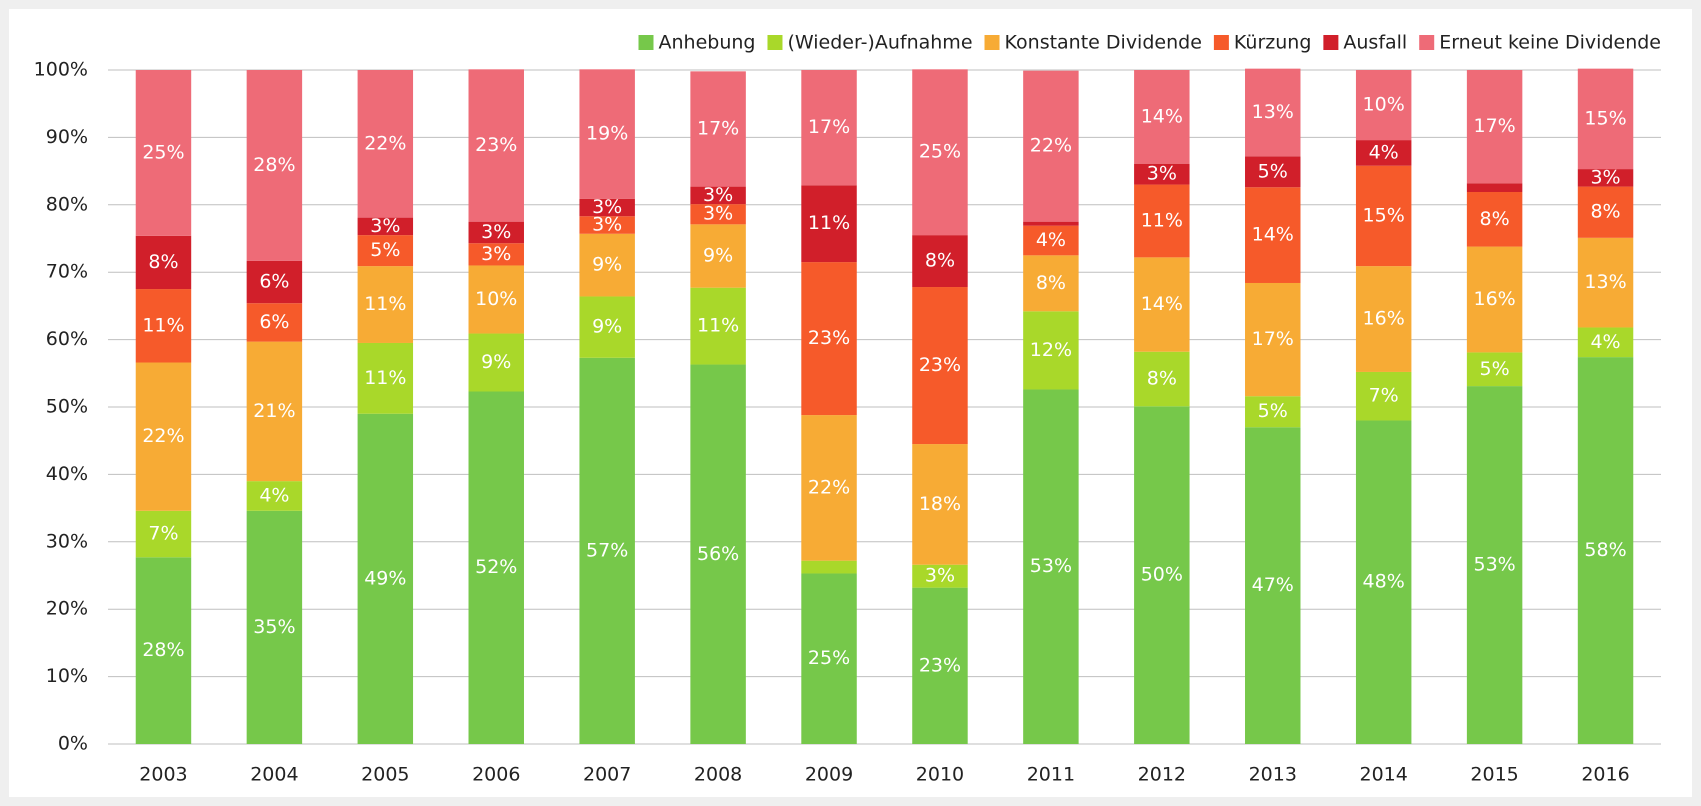 This screenshot has width=1701, height=806. I want to click on value-label: 19%, so click(607, 134).